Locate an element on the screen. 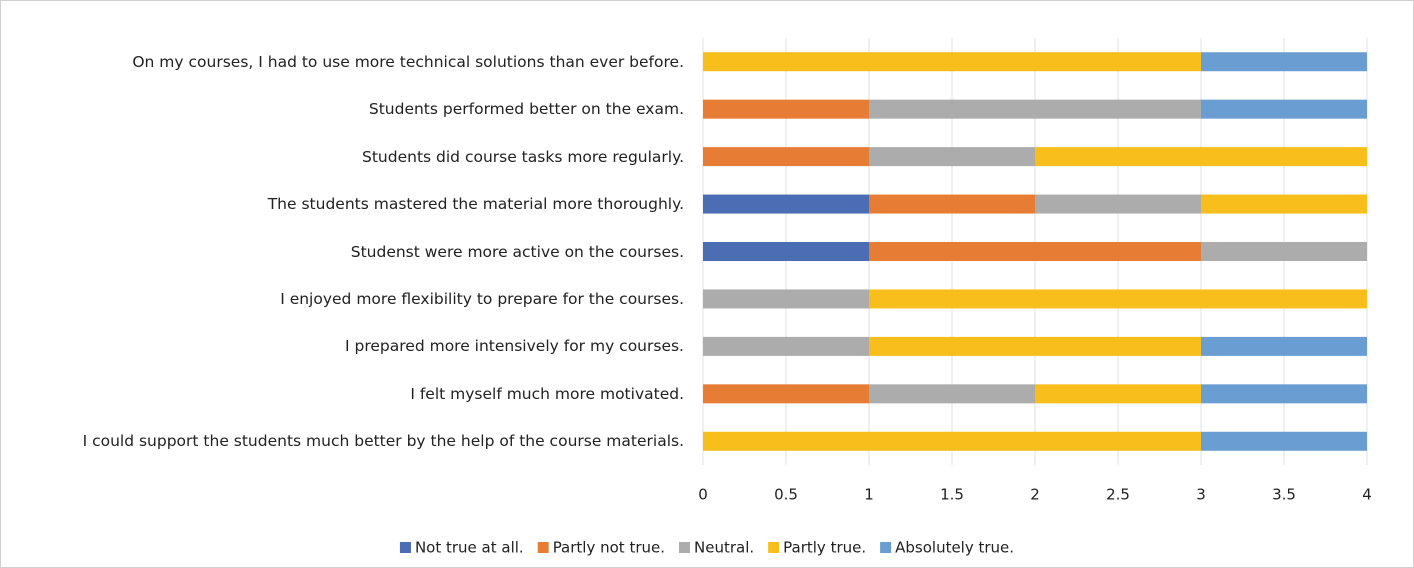 The height and width of the screenshot is (568, 1414). legend-label: Neutral. is located at coordinates (724, 548).